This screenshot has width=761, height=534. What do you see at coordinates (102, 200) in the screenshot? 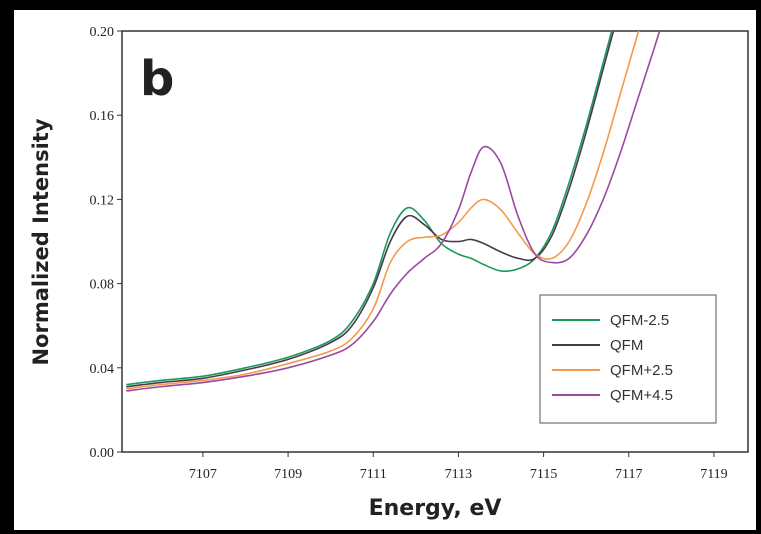
I see `y-tick-label: 0.12` at bounding box center [102, 200].